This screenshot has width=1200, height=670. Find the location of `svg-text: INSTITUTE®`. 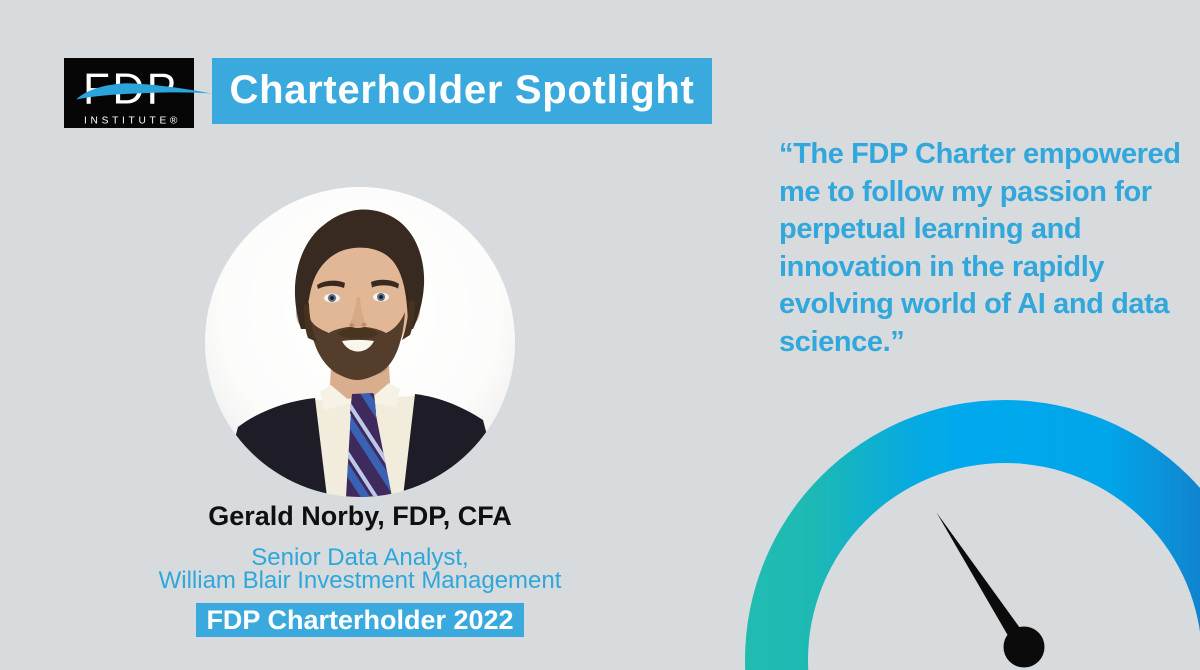

svg-text: INSTITUTE® is located at coordinates (132, 121).